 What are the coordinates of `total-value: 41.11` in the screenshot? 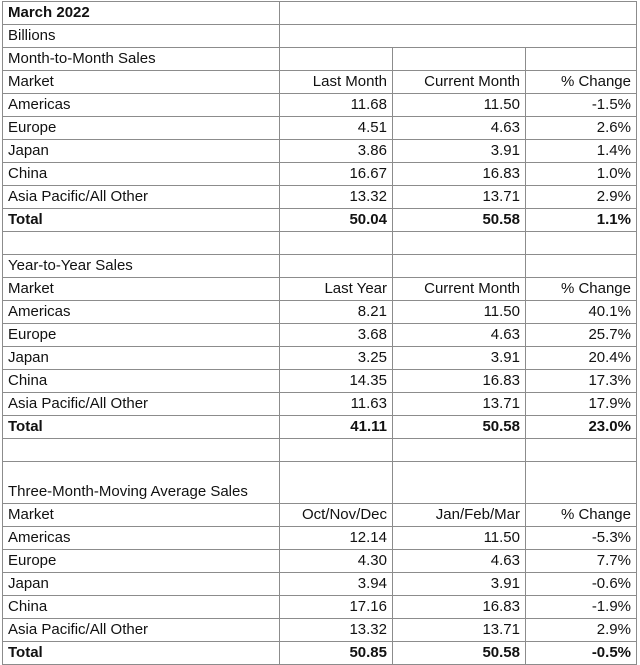 It's located at (336, 427).